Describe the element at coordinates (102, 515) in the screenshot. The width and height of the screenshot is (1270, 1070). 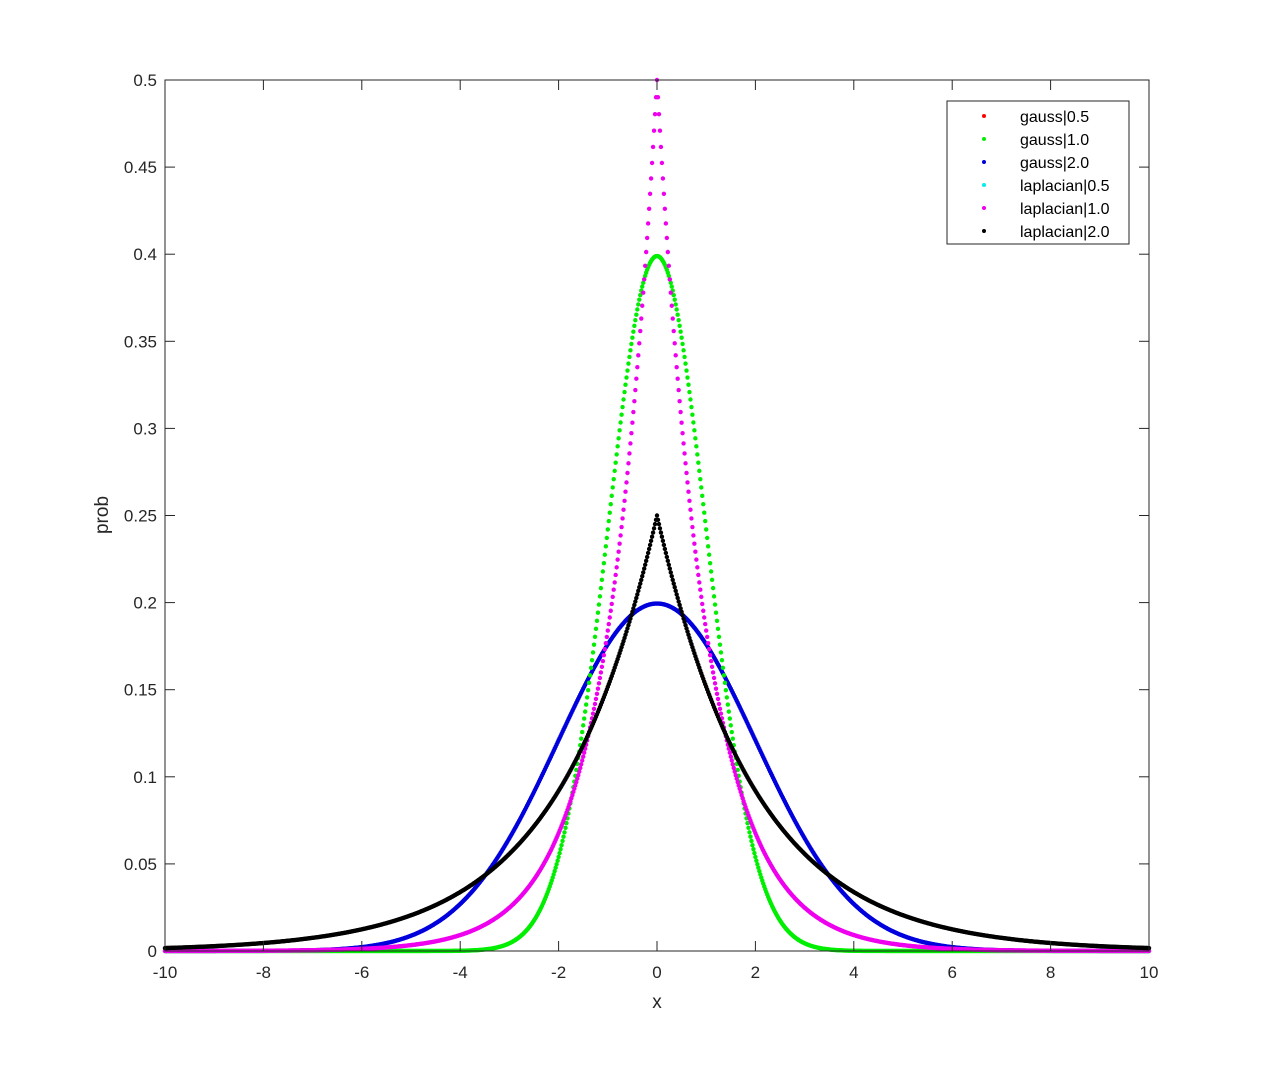
I see `y-axis-label: prob` at that location.